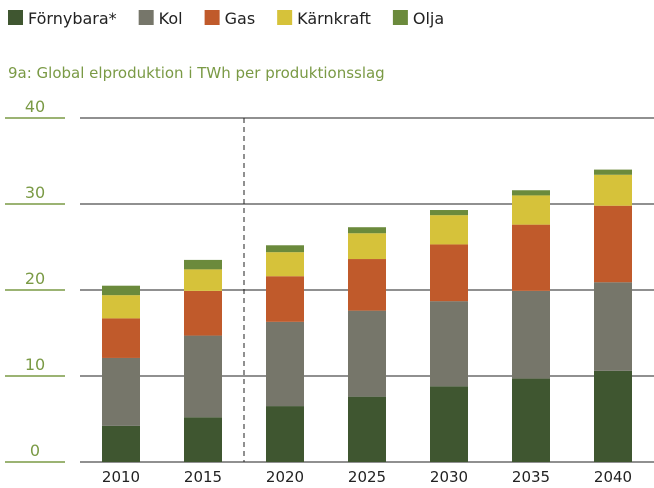 Image resolution: width=654 pixels, height=488 pixels. What do you see at coordinates (72, 18) in the screenshot?
I see `legend-label: Förnybara*` at bounding box center [72, 18].